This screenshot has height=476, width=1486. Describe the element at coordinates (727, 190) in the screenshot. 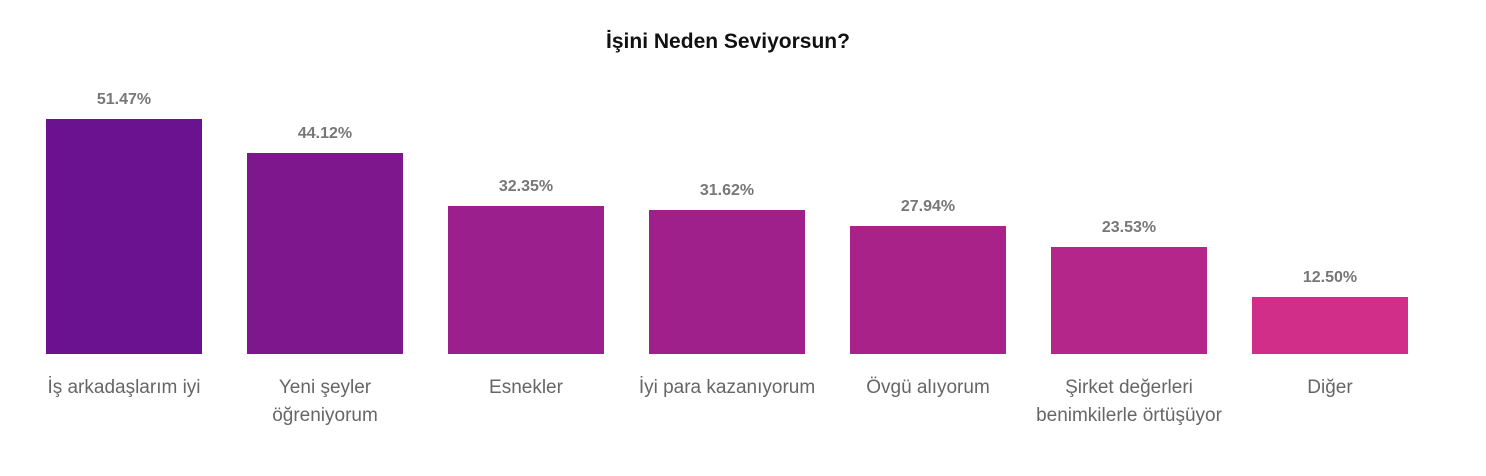

I see `value-label: 31.62%` at that location.